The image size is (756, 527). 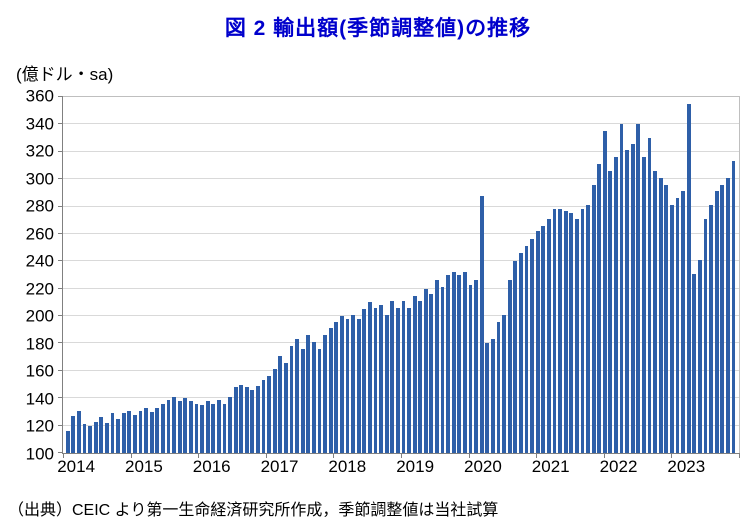 What do you see at coordinates (76, 466) in the screenshot?
I see `x-tick-label: 2014` at bounding box center [76, 466].